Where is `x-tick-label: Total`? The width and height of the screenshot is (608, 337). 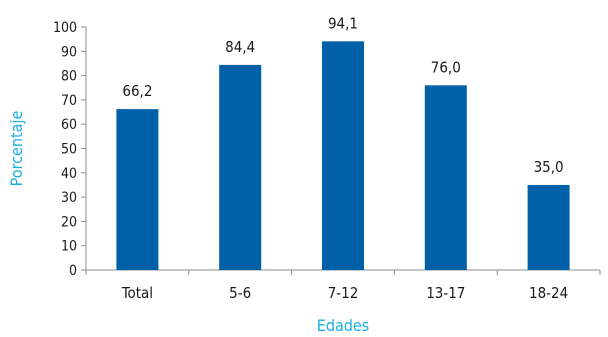 x-tick-label: Total is located at coordinates (137, 293).